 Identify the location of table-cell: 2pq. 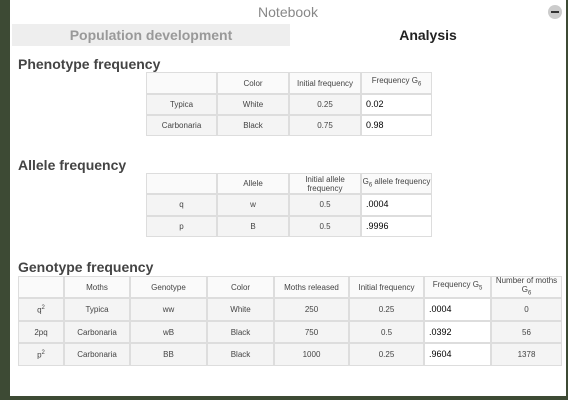
(41, 332).